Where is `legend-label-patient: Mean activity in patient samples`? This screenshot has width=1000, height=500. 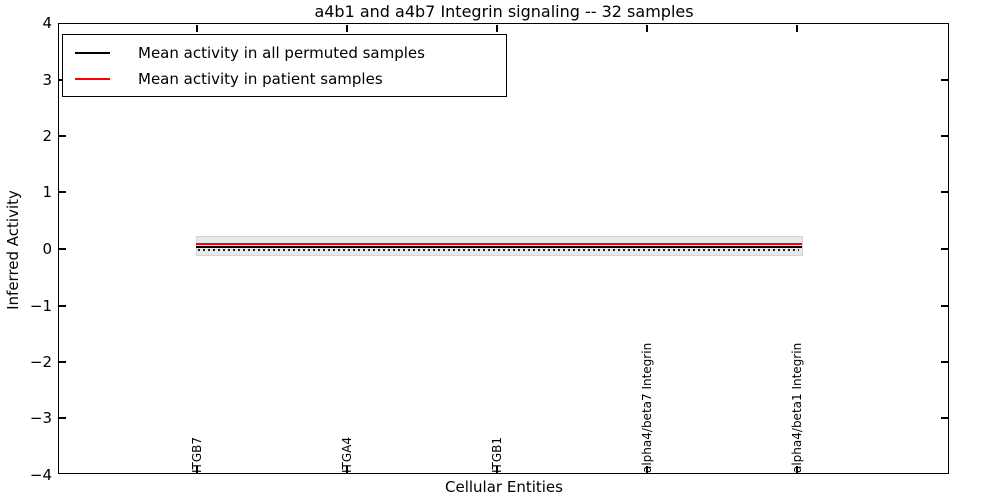 legend-label-patient: Mean activity in patient samples is located at coordinates (260, 79).